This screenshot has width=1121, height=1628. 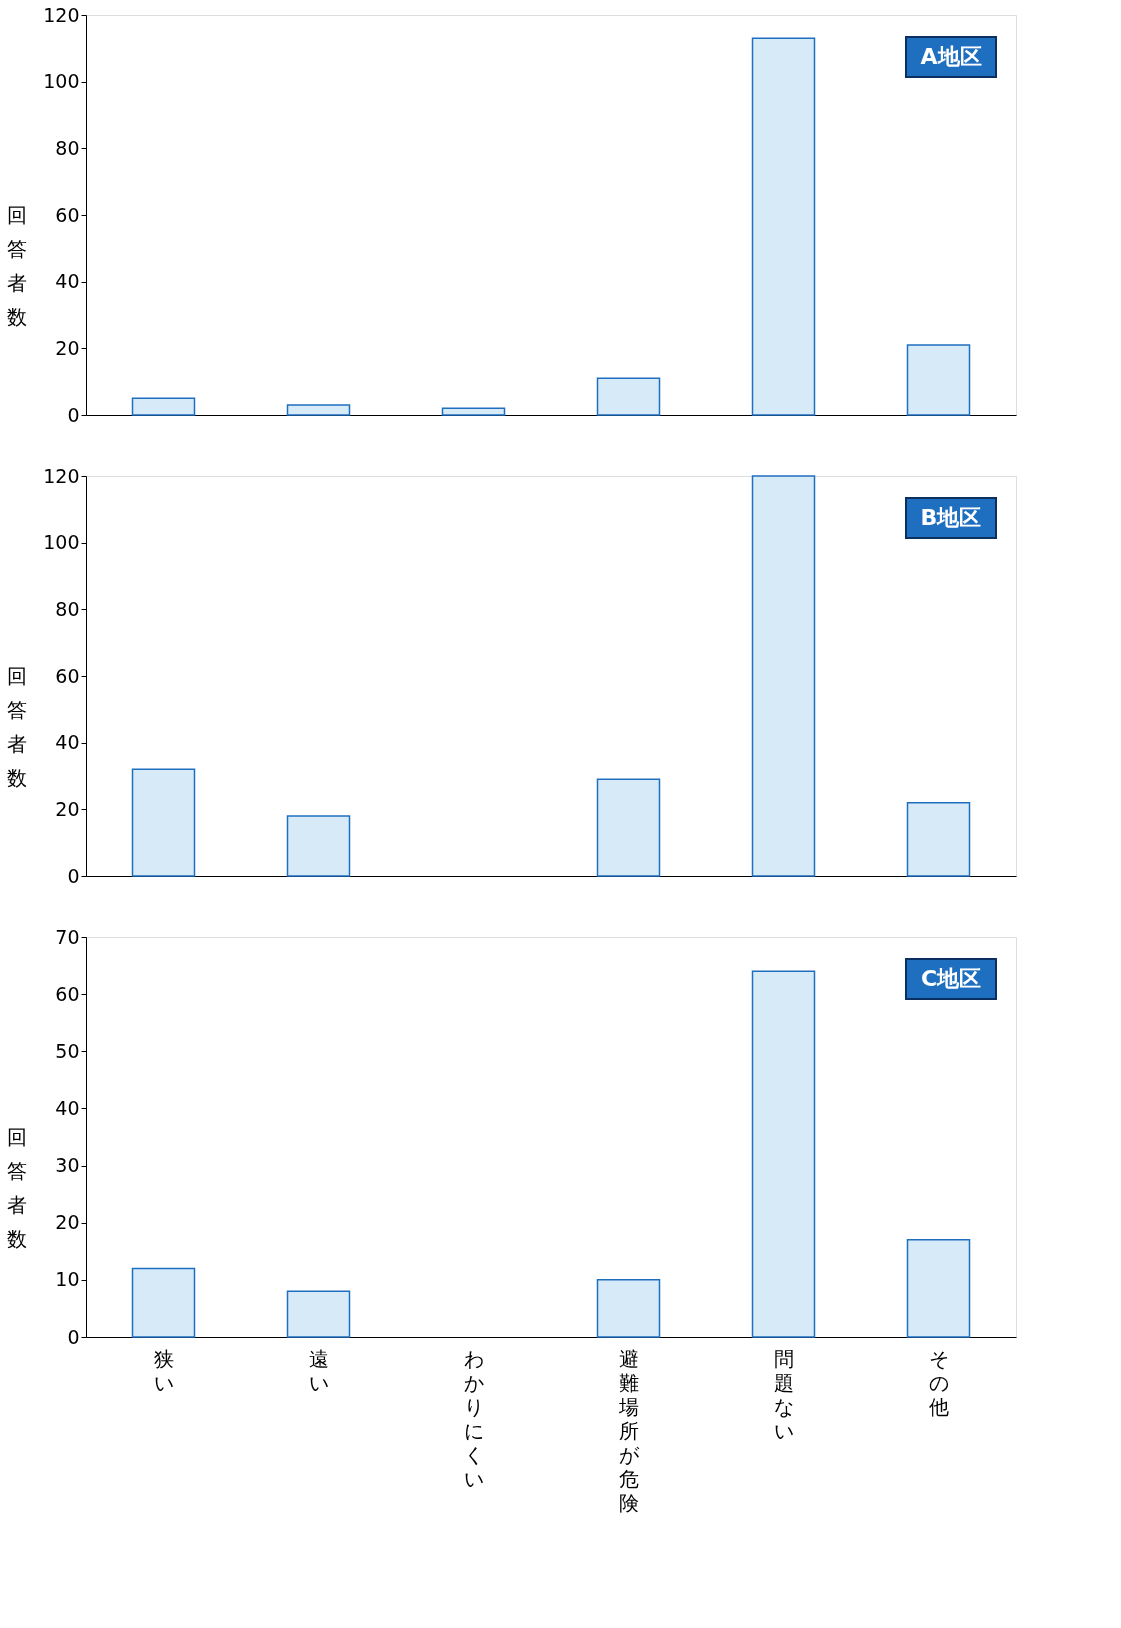 I want to click on x-tick-label: わかりにくい, so click(x=473, y=1418).